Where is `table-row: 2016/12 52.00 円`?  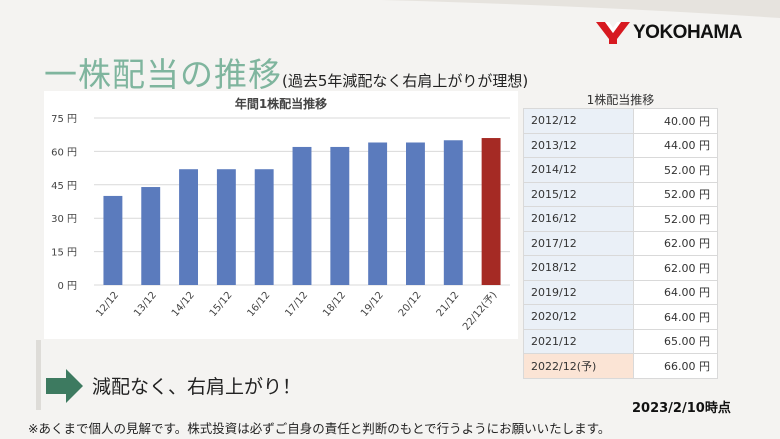 table-row: 2016/12 52.00 円 is located at coordinates (620, 219).